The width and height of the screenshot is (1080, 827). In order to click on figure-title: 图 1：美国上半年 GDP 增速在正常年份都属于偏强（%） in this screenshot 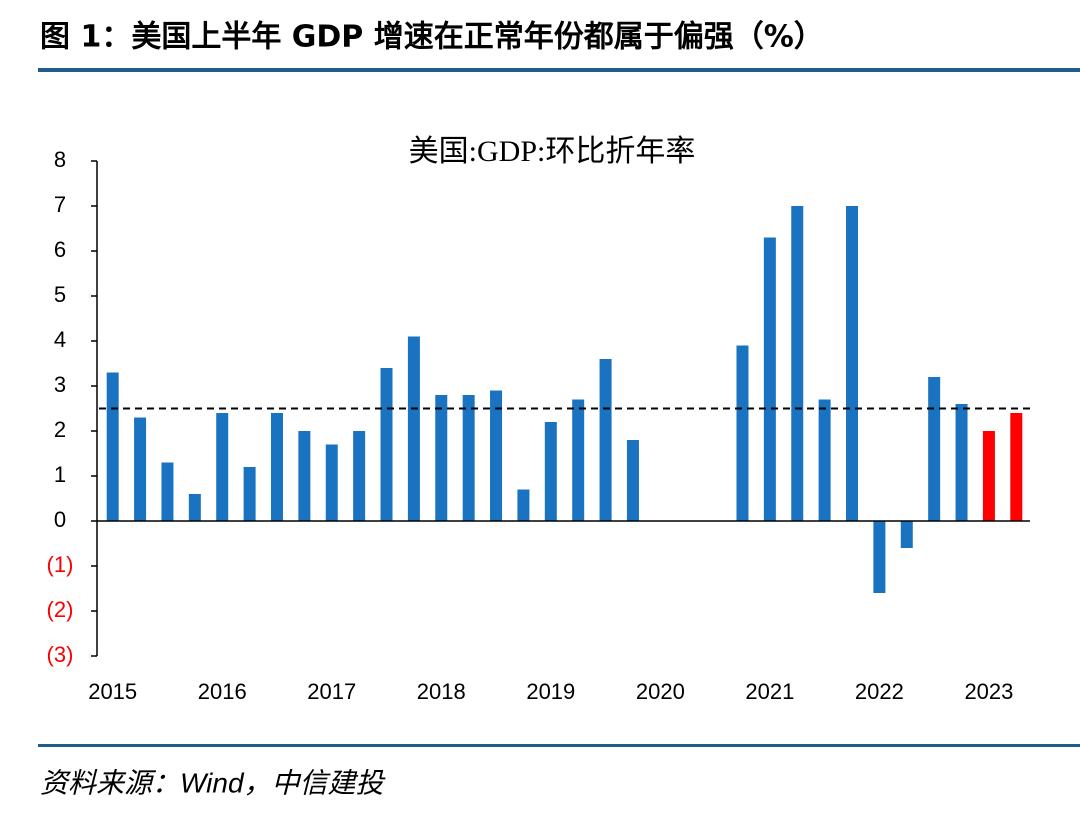, I will do `click(432, 37)`.